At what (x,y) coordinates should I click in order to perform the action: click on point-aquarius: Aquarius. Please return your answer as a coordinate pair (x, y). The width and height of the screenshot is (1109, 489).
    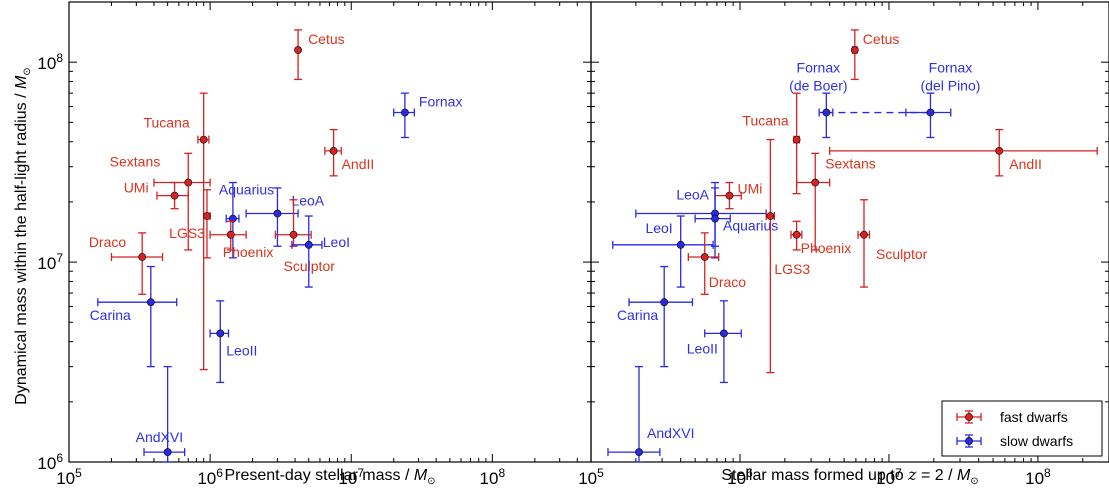
    Looking at the image, I should click on (246, 220).